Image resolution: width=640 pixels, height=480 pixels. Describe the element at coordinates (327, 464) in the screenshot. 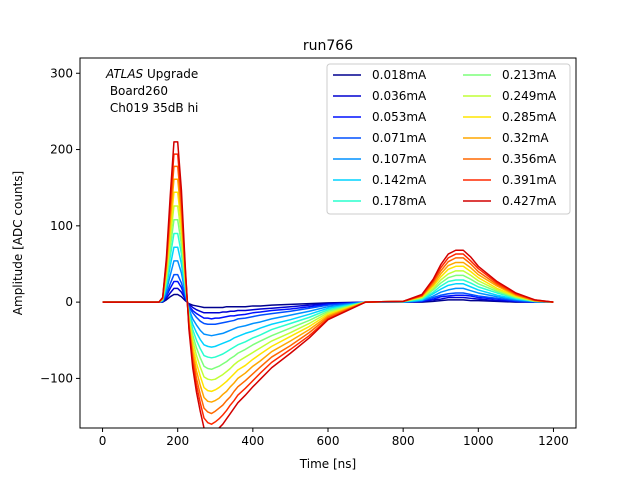

I see `x-axis-label: Time [ns]` at that location.